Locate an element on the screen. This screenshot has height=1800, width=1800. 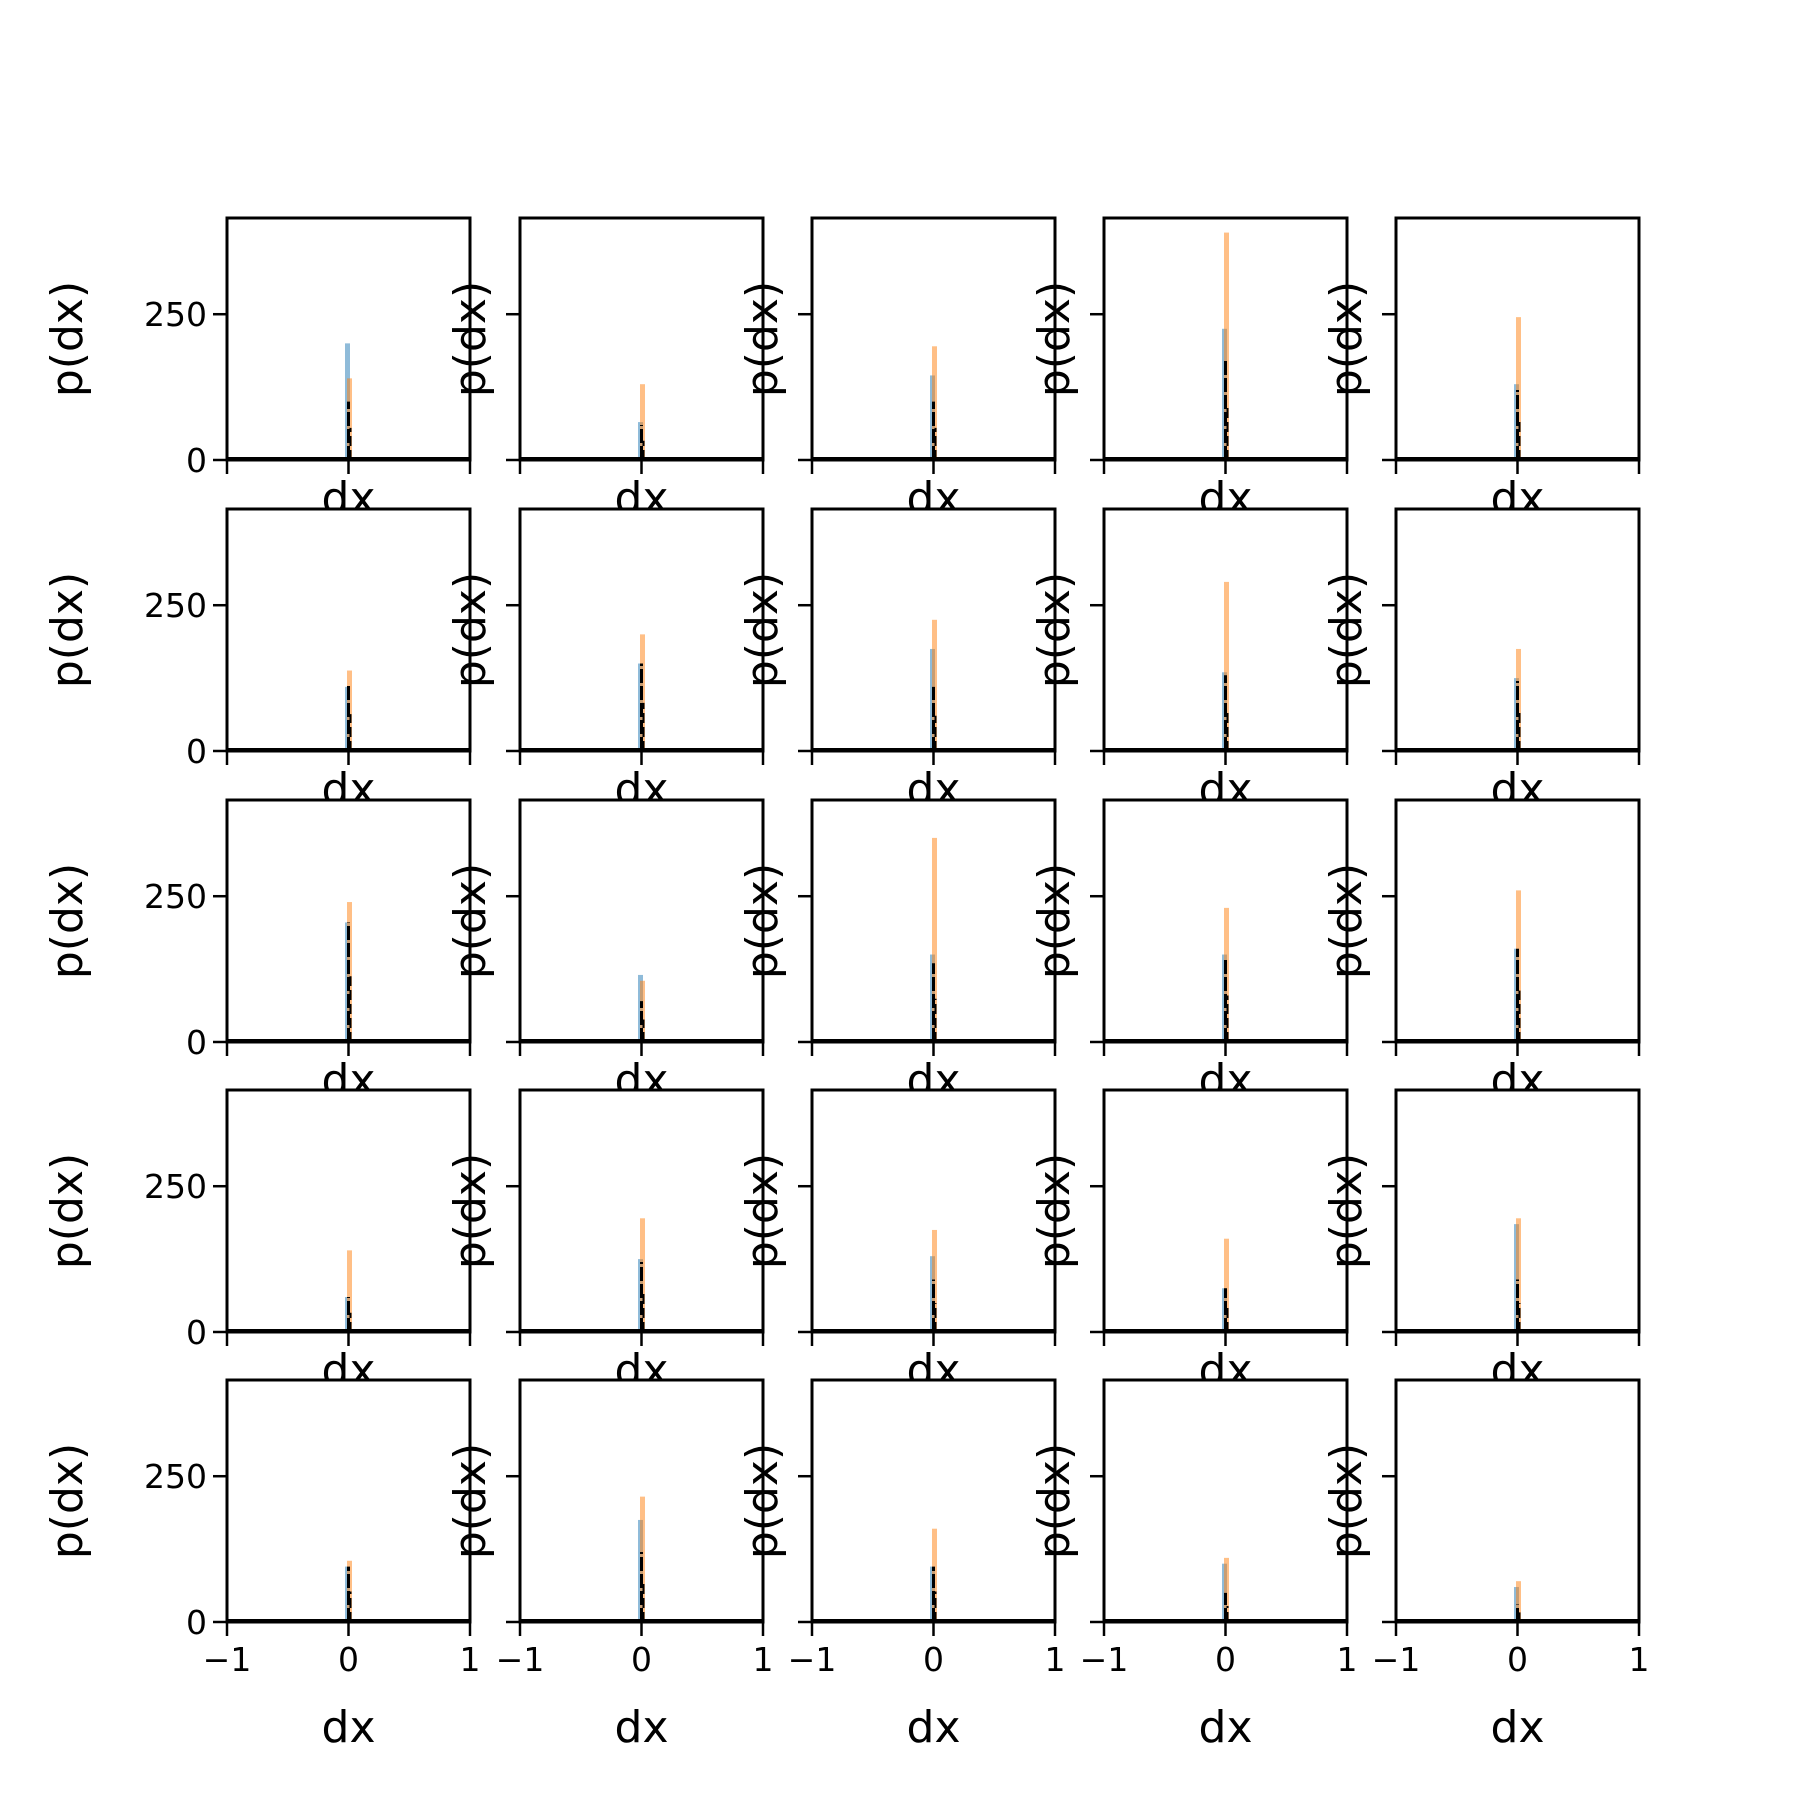
histogram-panel-r2c5: dxp(dx) is located at coordinates (1481, 661).